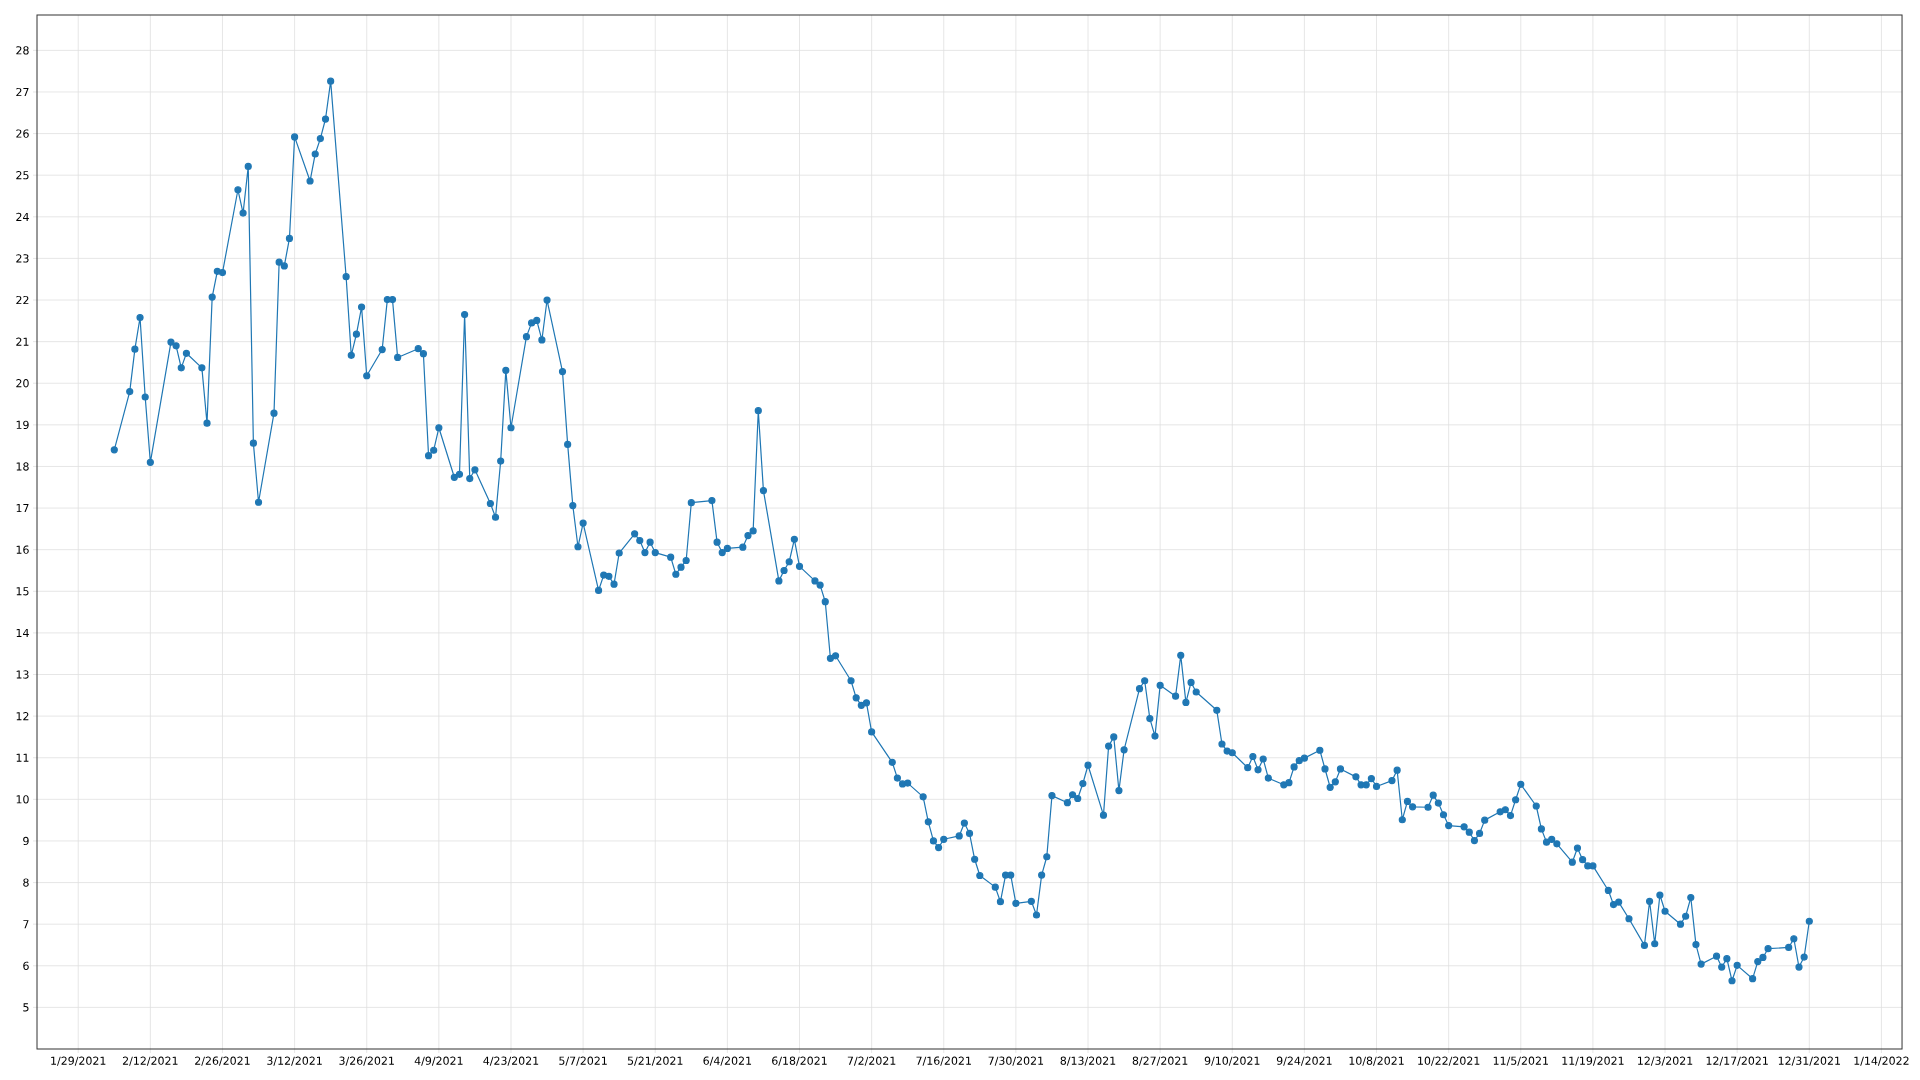  Describe the element at coordinates (26, 882) in the screenshot. I see `y-tick-label: 8` at that location.